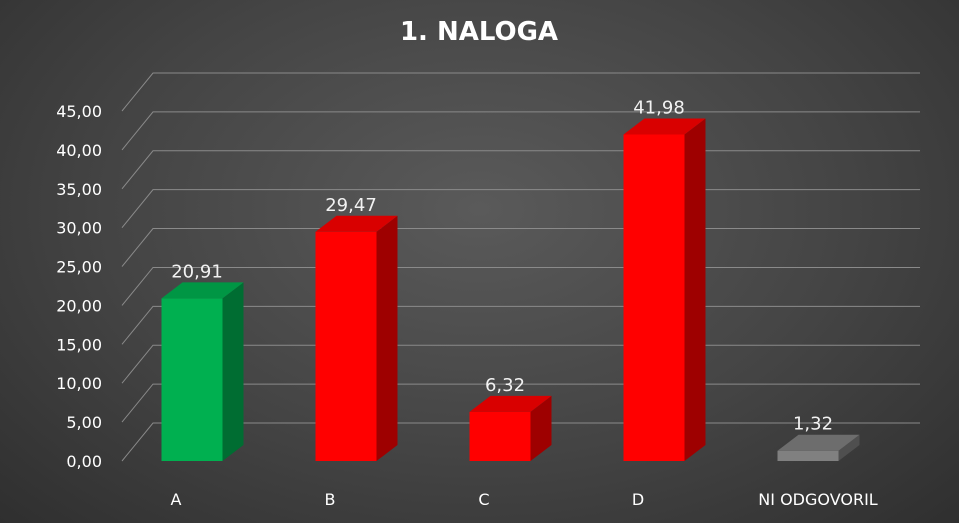 This screenshot has height=523, width=959. I want to click on y-tick-label: 45,00, so click(79, 111).